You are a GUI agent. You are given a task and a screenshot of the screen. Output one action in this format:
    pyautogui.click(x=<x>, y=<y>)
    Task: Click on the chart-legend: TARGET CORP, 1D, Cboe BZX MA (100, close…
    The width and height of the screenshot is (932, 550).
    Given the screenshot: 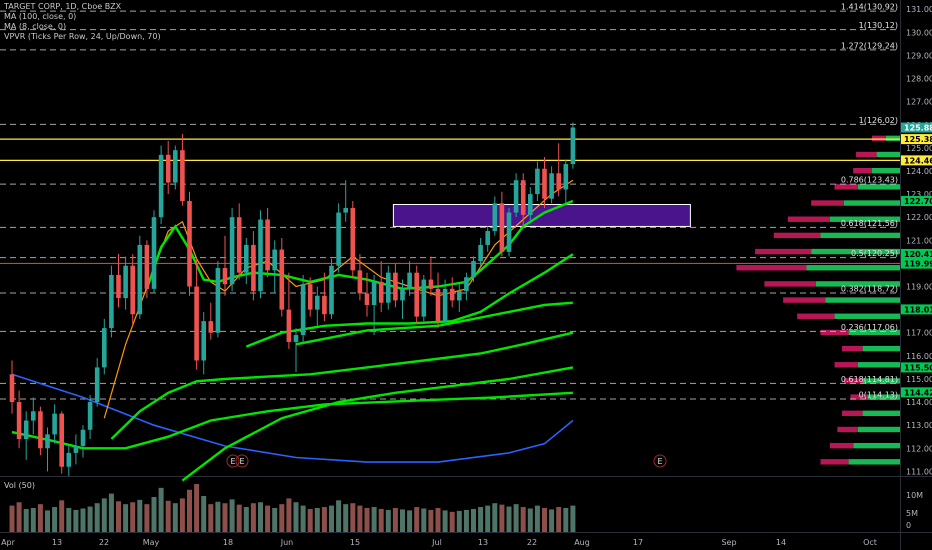 What is the action you would take?
    pyautogui.click(x=82, y=22)
    